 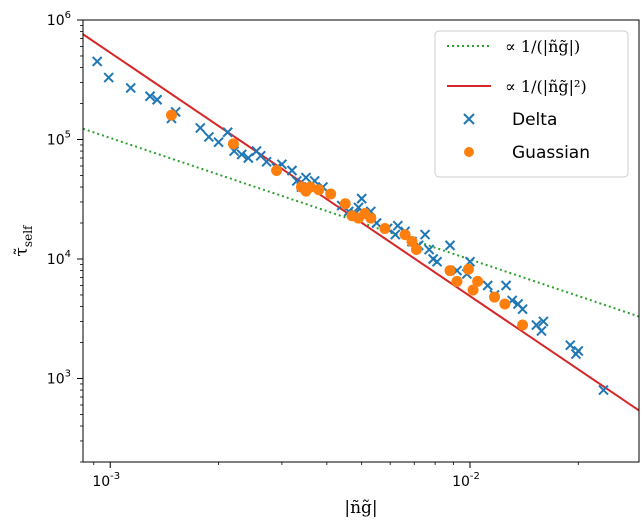 What do you see at coordinates (542, 46) in the screenshot?
I see `legend-label-inverse: ∝ 1/(|ñg̃|)` at bounding box center [542, 46].